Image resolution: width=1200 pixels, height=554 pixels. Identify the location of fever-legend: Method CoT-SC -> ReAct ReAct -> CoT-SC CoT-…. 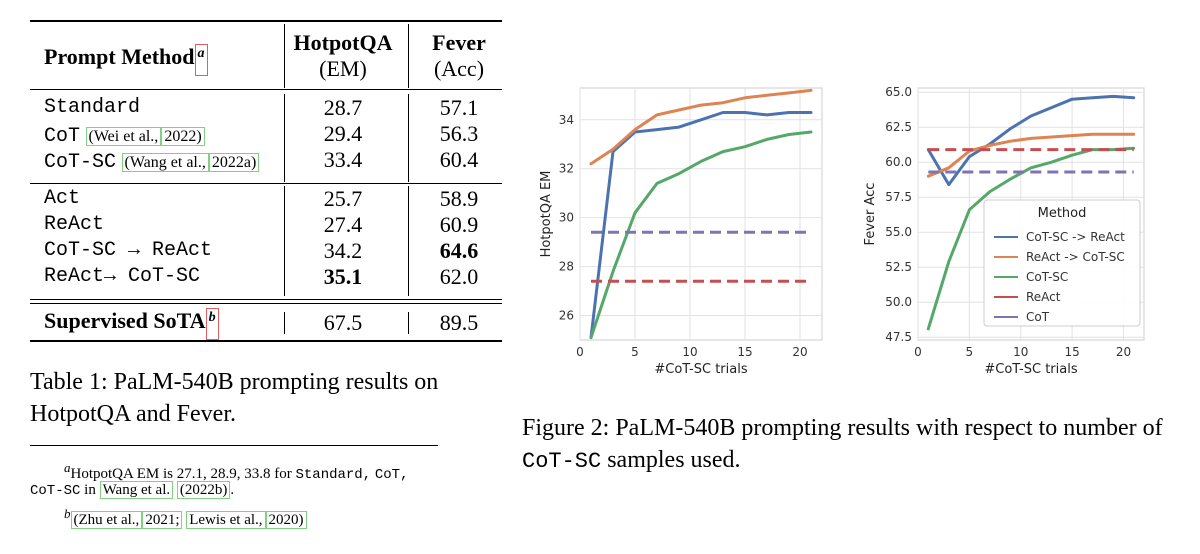
(1062, 263).